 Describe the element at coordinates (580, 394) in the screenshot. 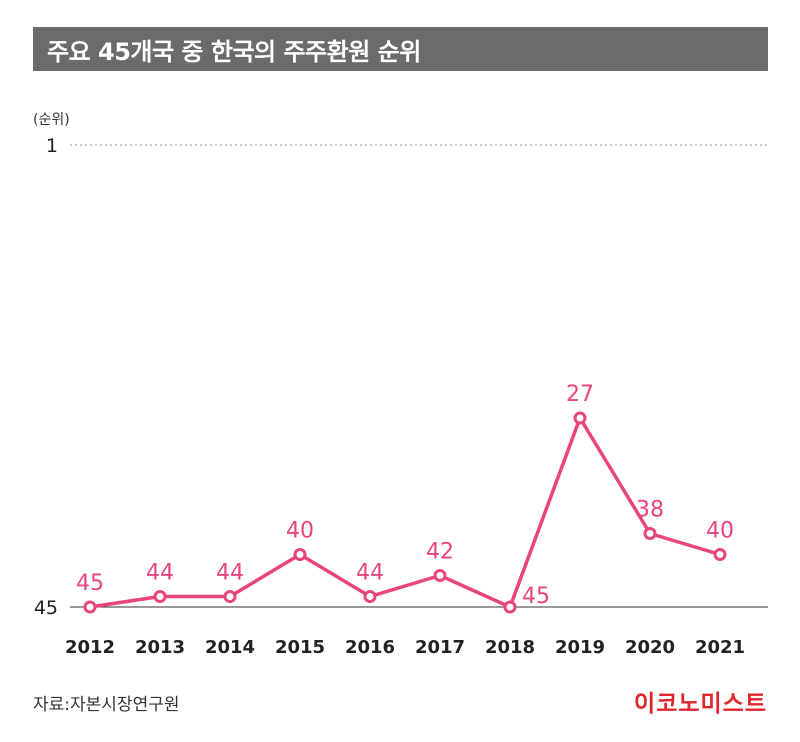

I see `data-label: 27` at that location.